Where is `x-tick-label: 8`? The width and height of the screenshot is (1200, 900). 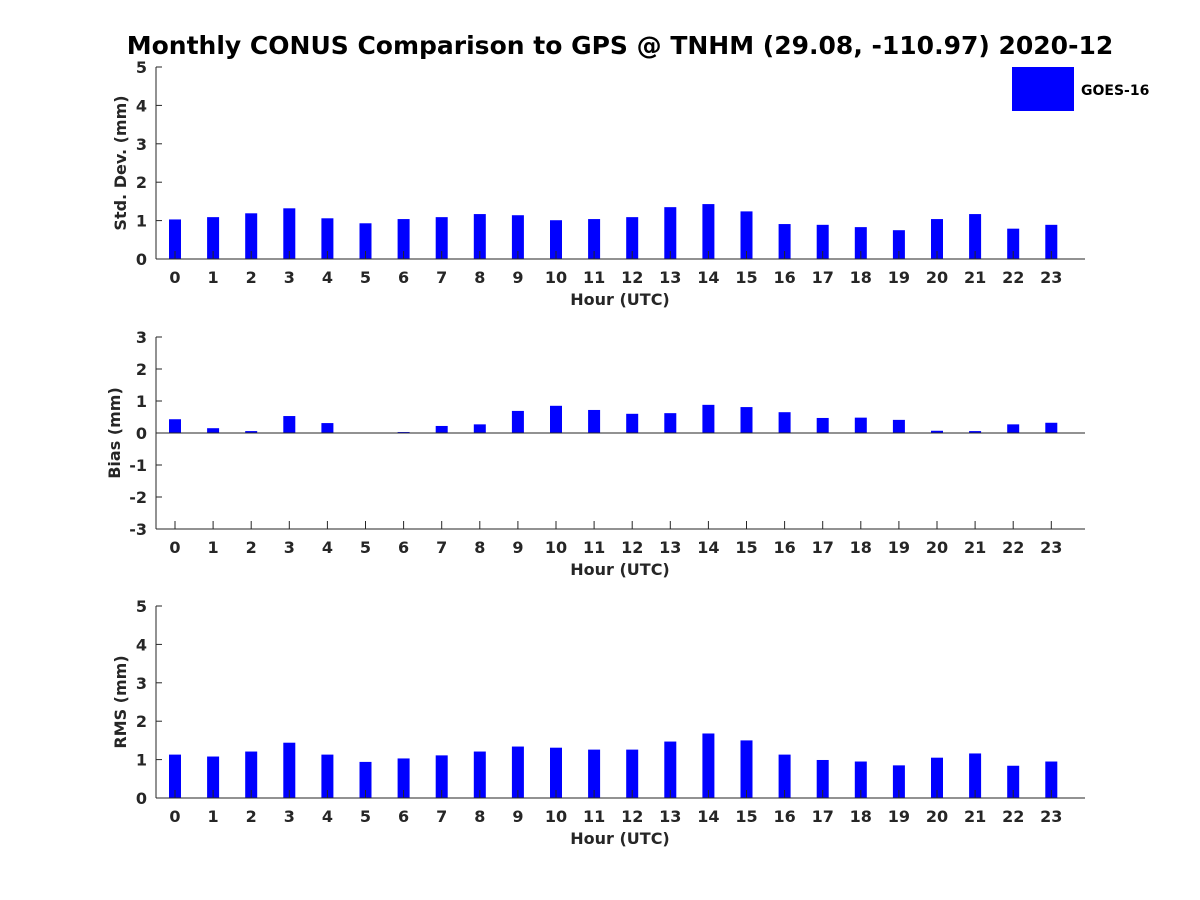 x-tick-label: 8 is located at coordinates (479, 816).